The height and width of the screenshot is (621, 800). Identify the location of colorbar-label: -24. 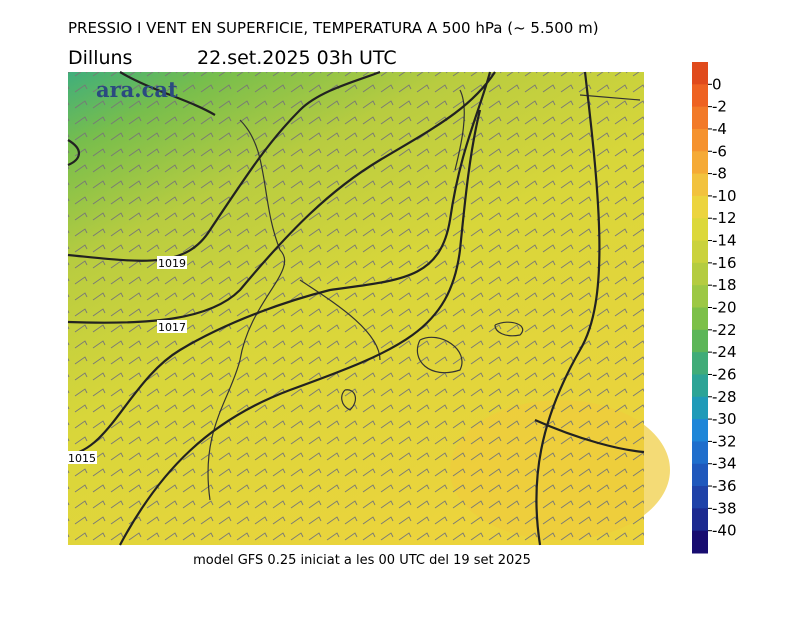
(724, 352).